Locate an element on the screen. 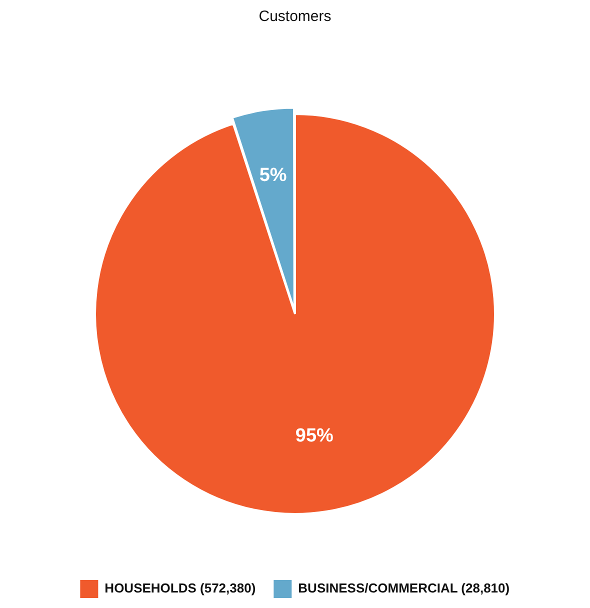  data-label: 5% is located at coordinates (273, 175).